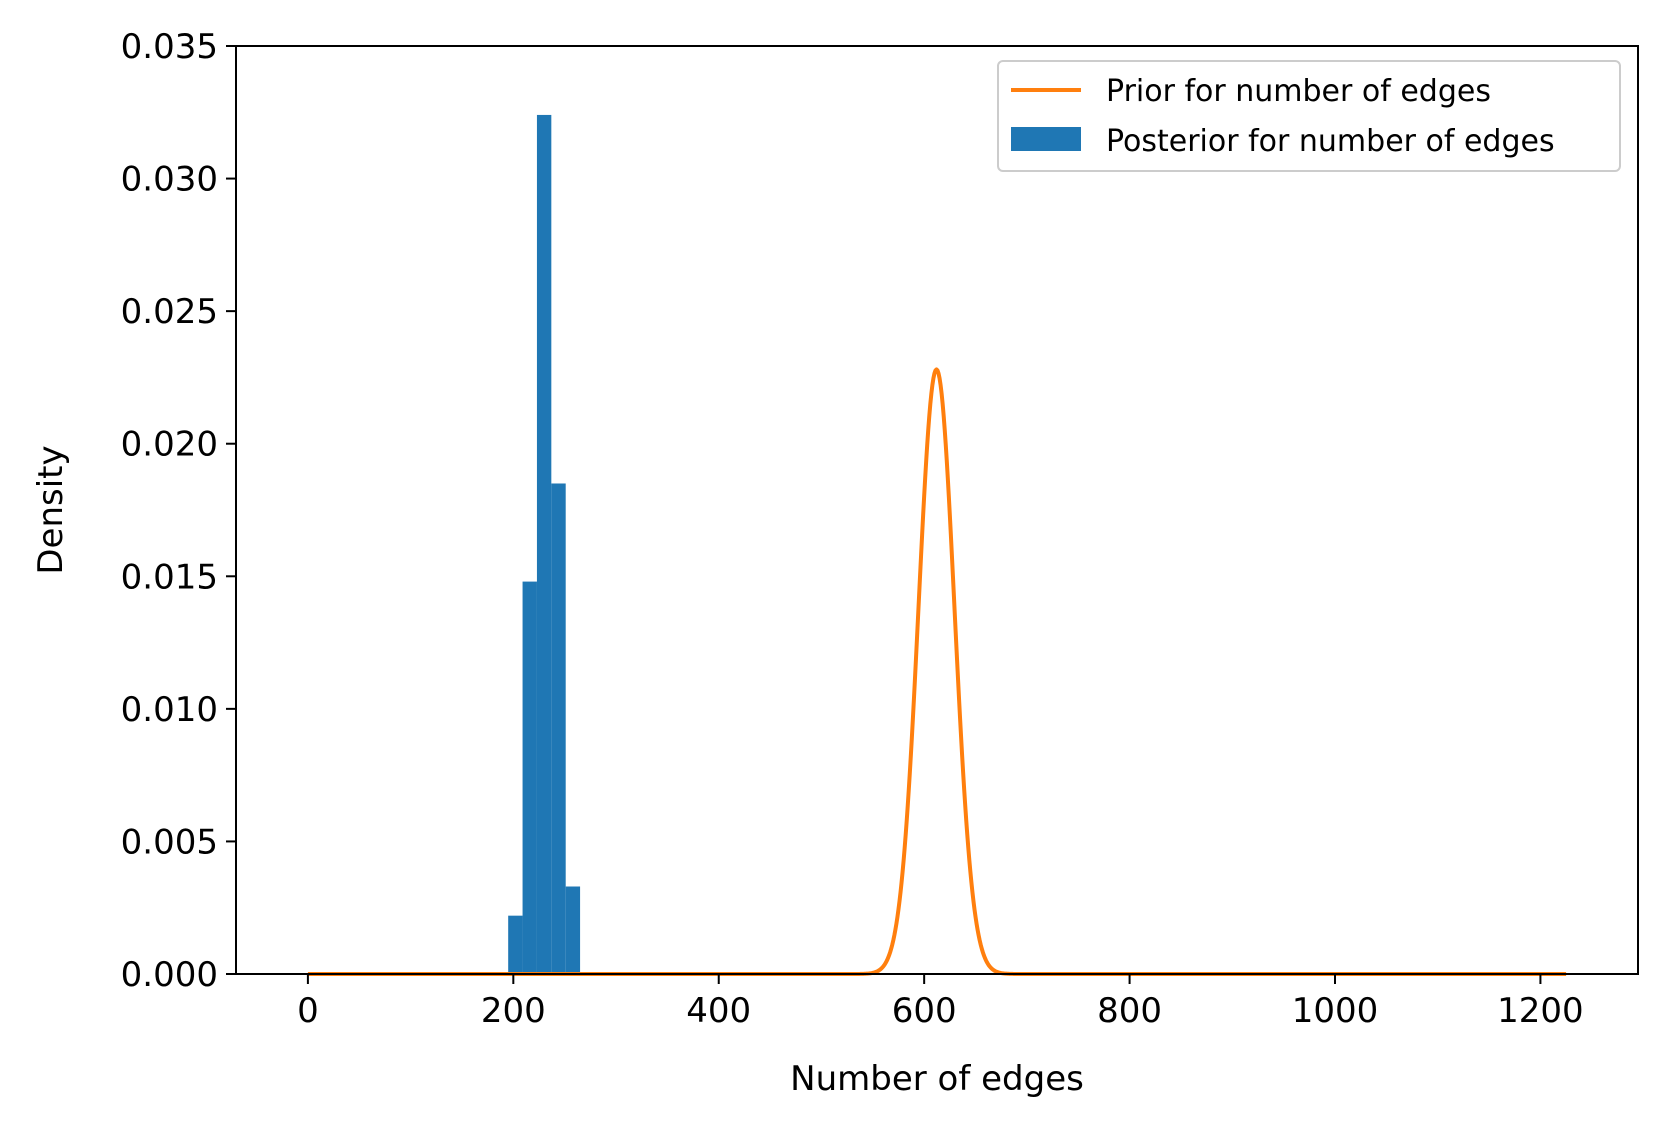  Describe the element at coordinates (308, 1011) in the screenshot. I see `x-tick-label: 0` at that location.